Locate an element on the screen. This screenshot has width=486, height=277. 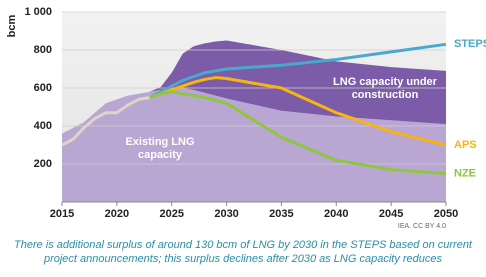
y-tick-label: 200 is located at coordinates (43, 164).